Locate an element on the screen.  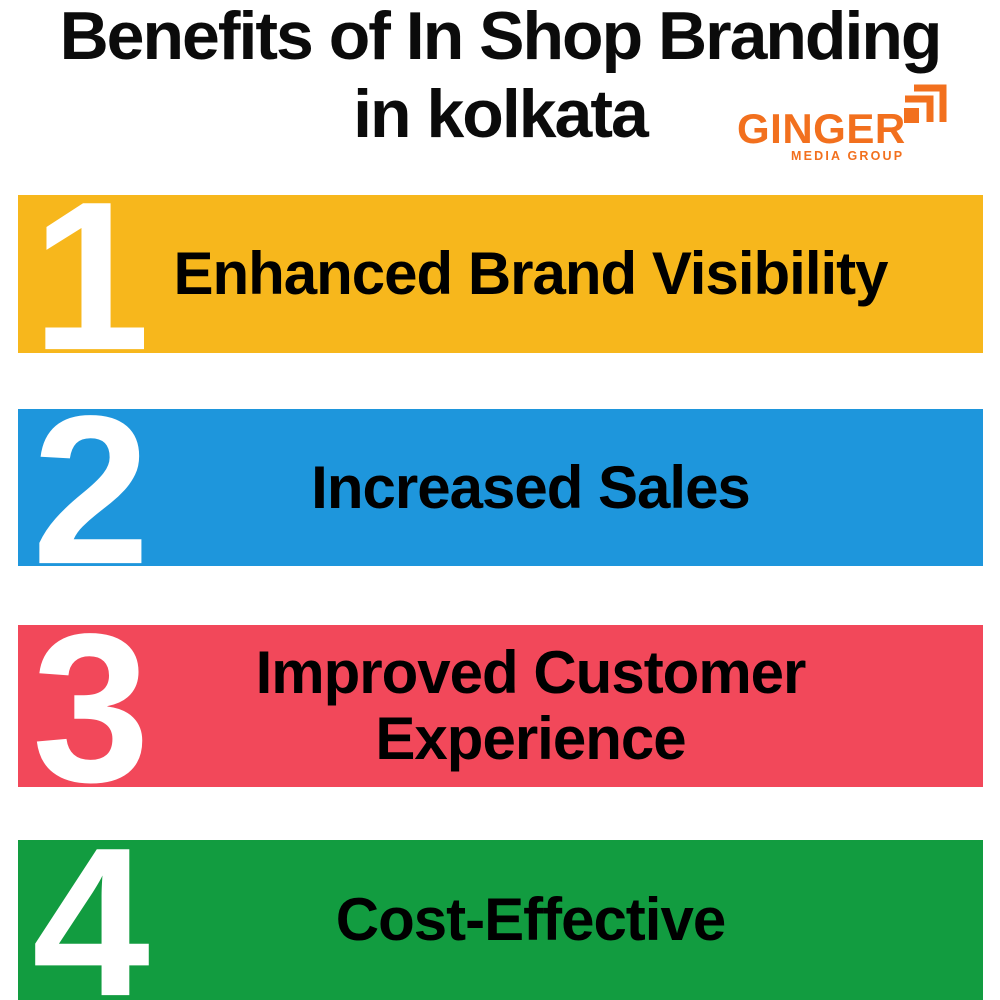
benefit-number-3: 3 is located at coordinates (91, 708).